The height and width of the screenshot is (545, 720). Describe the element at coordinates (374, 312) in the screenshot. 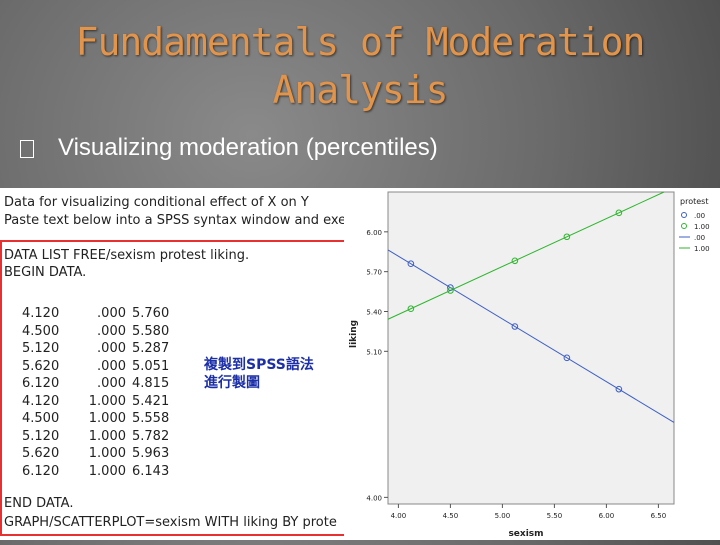

I see `y-tick-label: 5.40` at that location.